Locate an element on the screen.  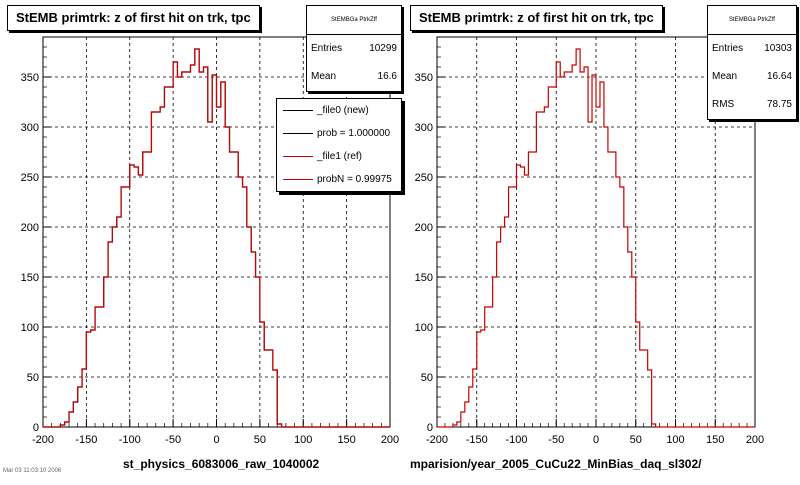
left-entries-value: 10299 is located at coordinates (383, 48).